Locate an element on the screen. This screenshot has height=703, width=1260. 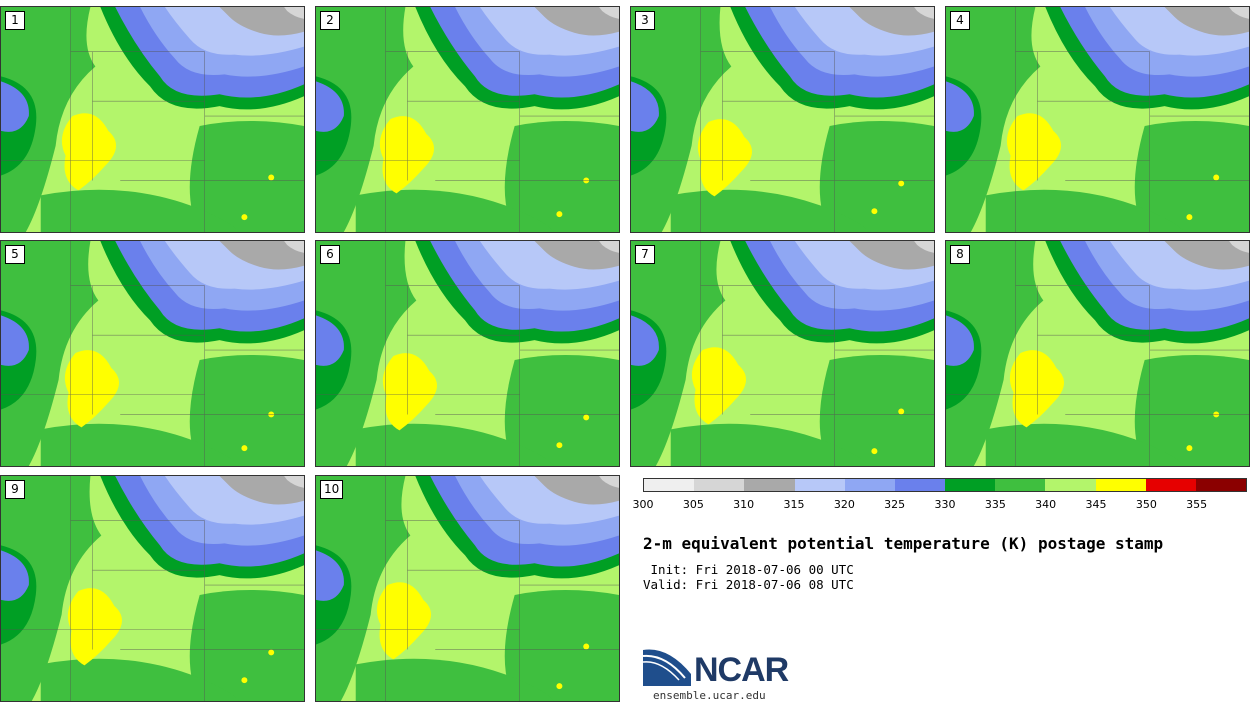
map-panel: 2 is located at coordinates (467, 119).